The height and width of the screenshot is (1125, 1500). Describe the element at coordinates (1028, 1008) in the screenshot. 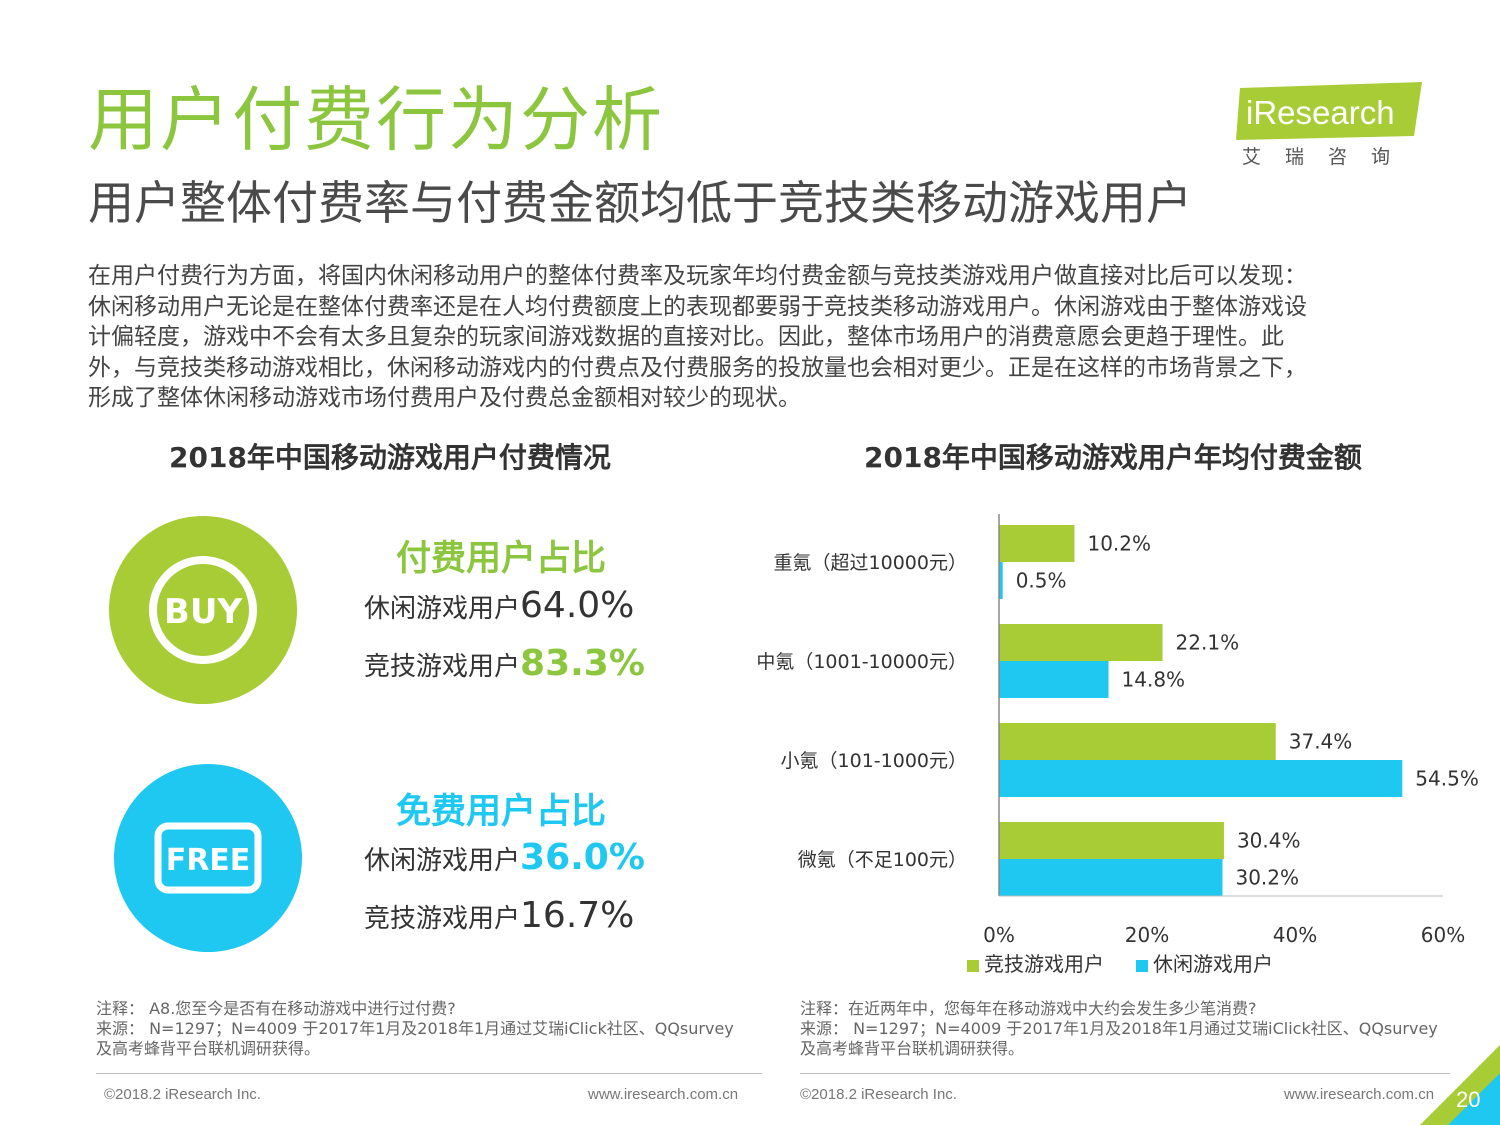

I see `note-line: 注释：在近两年中，您每年在移动游戏中大约会发生多少笔消费?` at that location.